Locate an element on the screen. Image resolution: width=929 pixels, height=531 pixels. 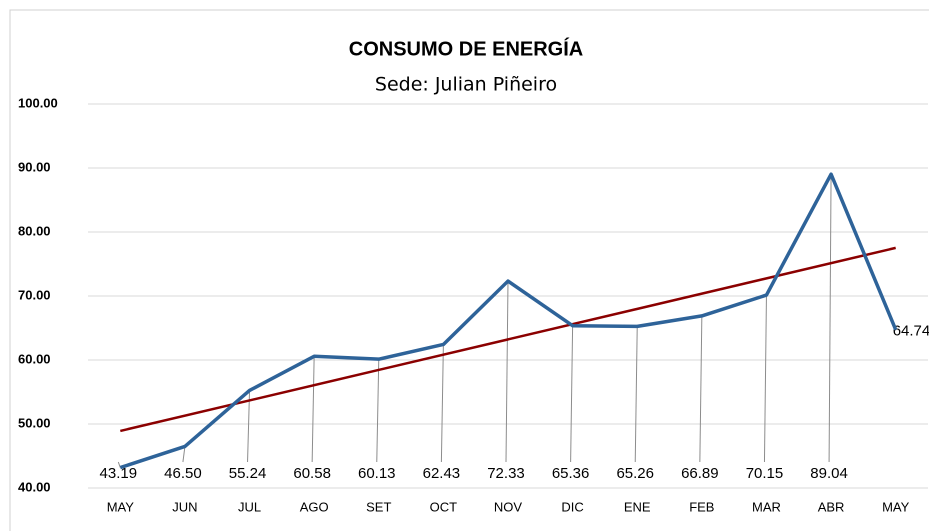
y-tick-label: 60.00 is located at coordinates (34, 358).